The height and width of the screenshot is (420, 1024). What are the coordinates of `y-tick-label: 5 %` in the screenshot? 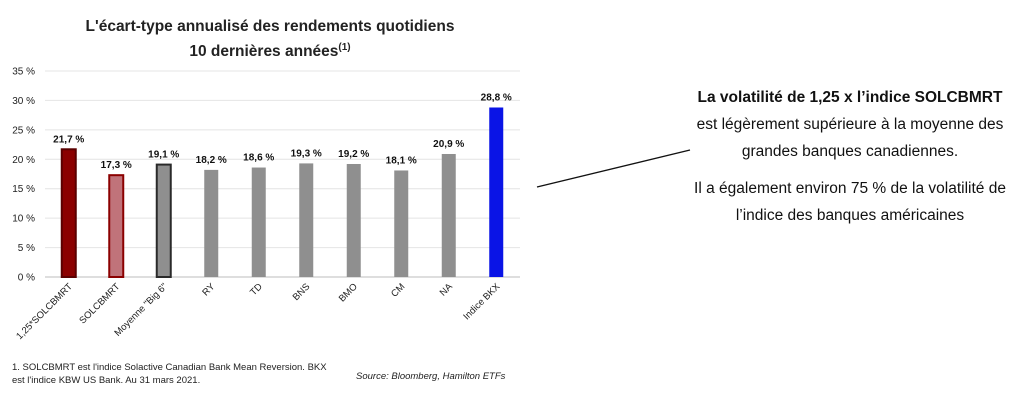 It's located at (26, 248).